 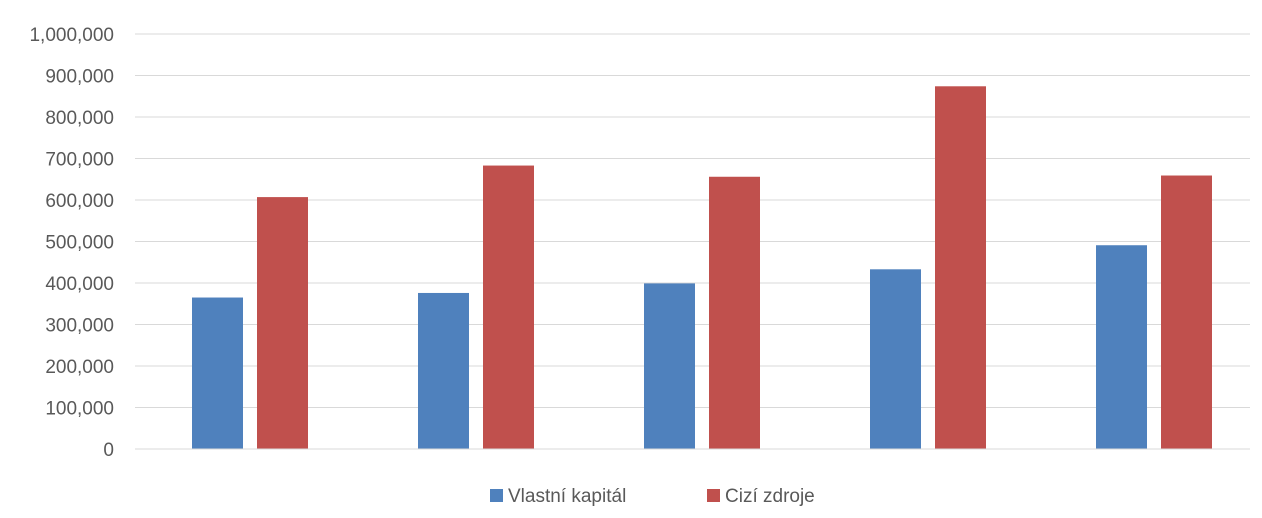 I want to click on y-tick-label: 900,000, so click(x=79, y=77).